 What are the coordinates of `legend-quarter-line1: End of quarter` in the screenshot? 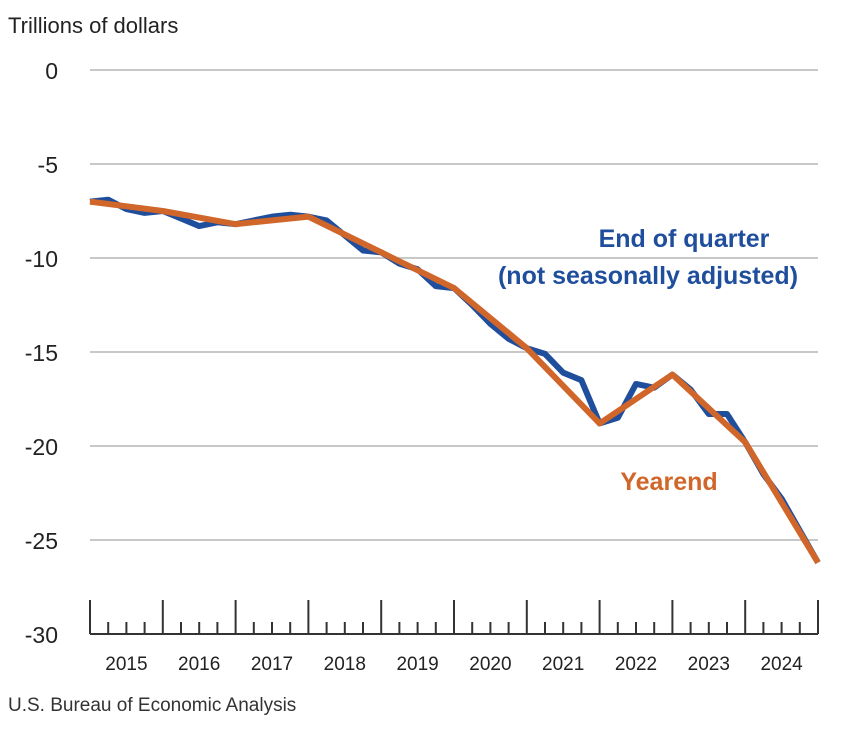 It's located at (684, 239).